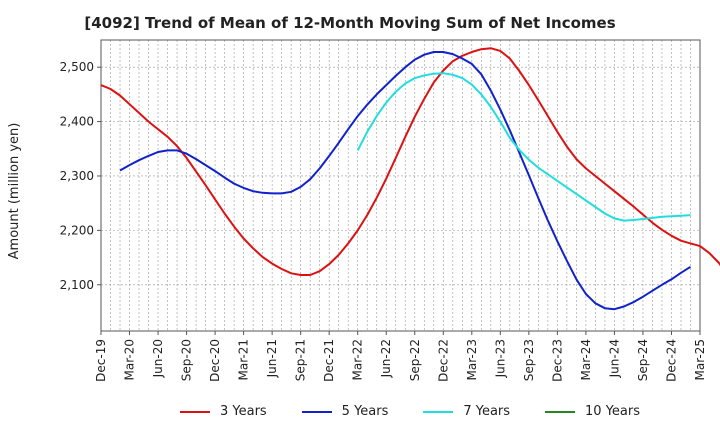 This screenshot has width=720, height=440. I want to click on legend-label: 5 Years, so click(365, 411).